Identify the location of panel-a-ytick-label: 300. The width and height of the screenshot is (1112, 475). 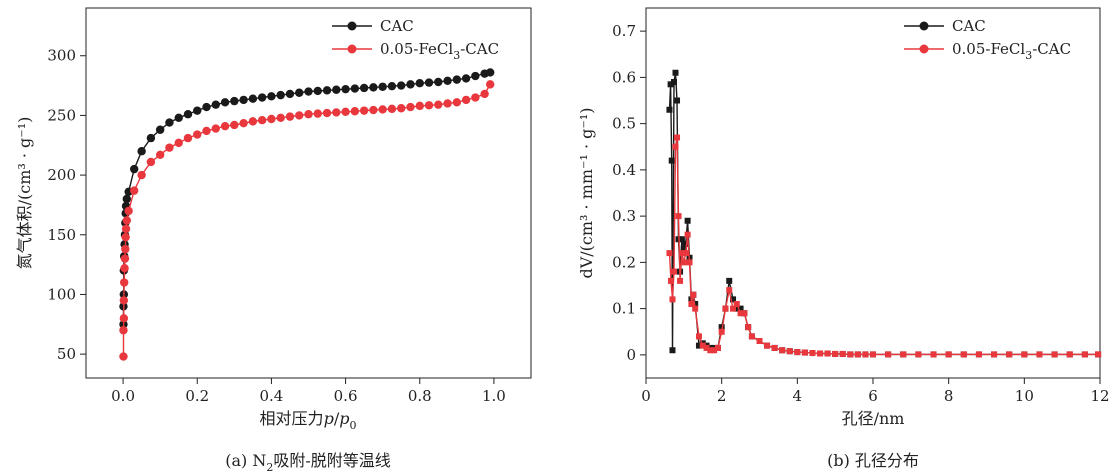
(61, 56).